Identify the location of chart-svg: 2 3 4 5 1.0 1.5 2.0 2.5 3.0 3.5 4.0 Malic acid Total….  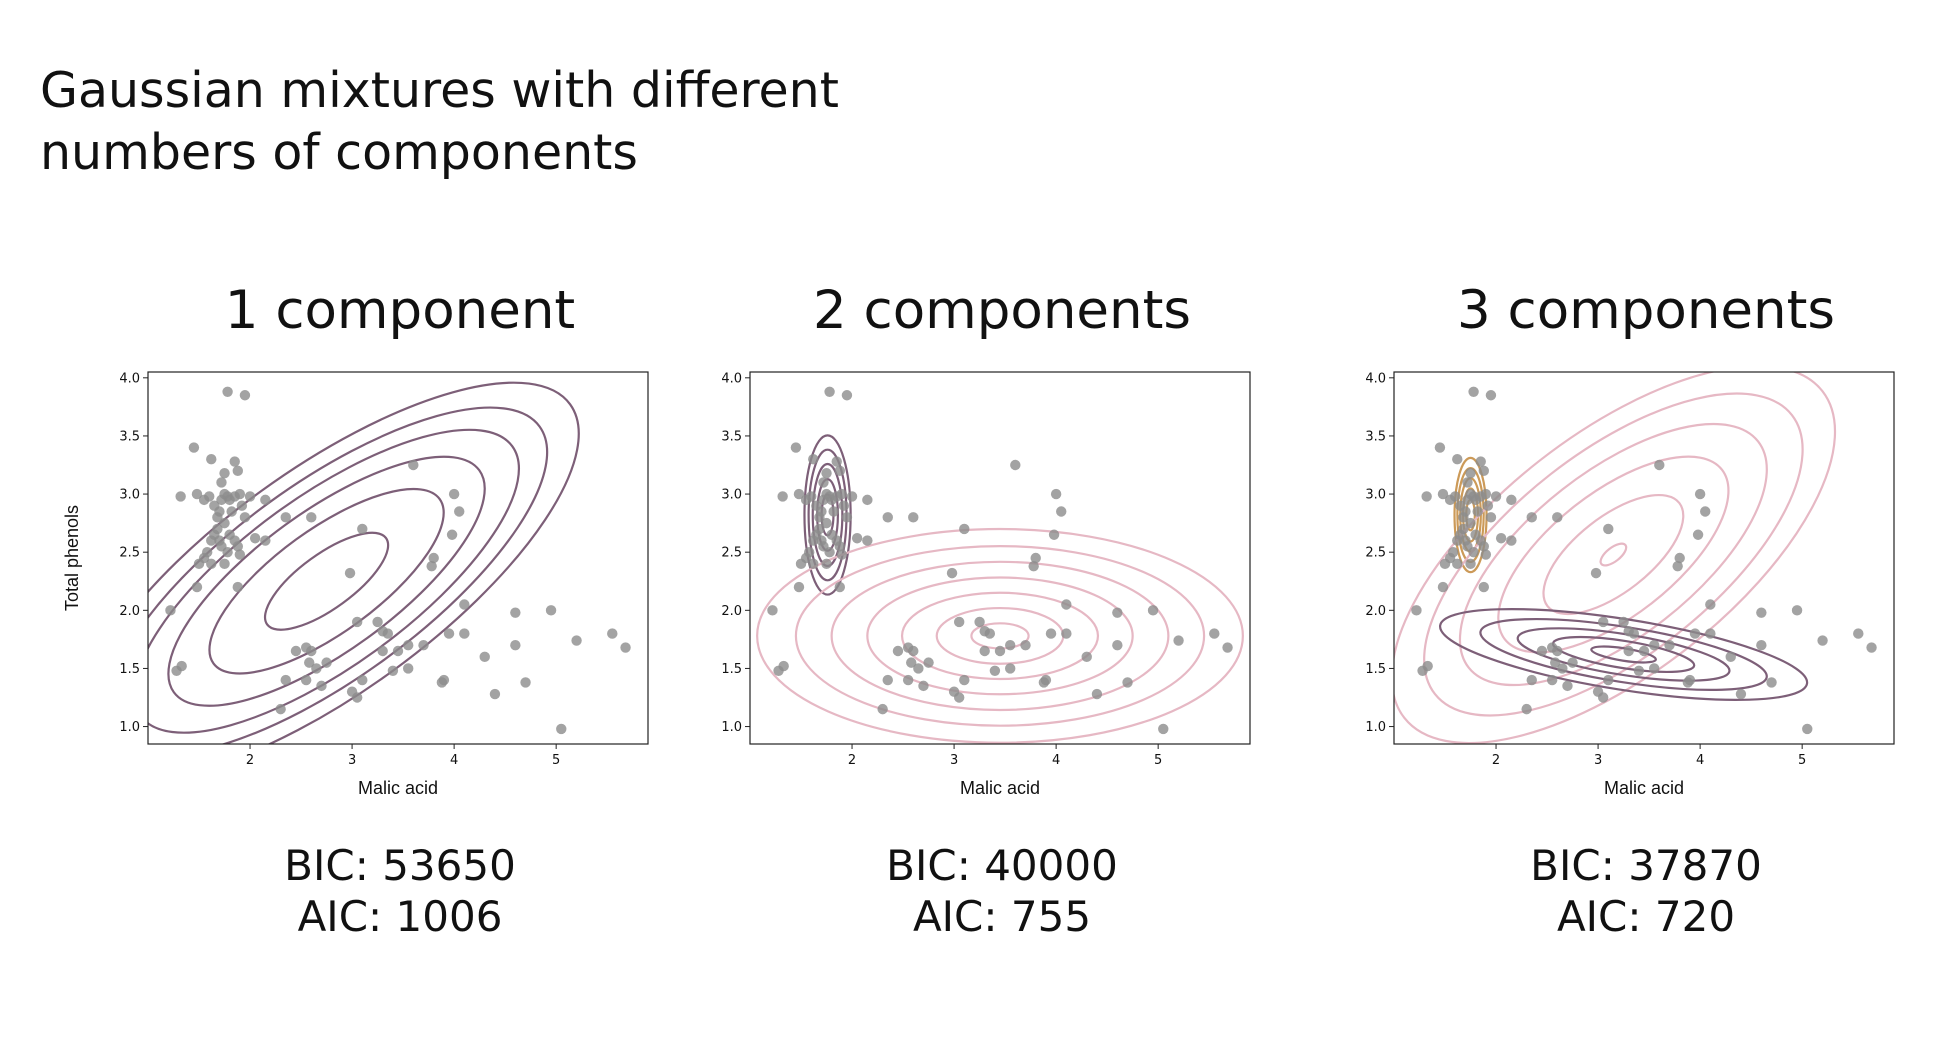
(355, 584).